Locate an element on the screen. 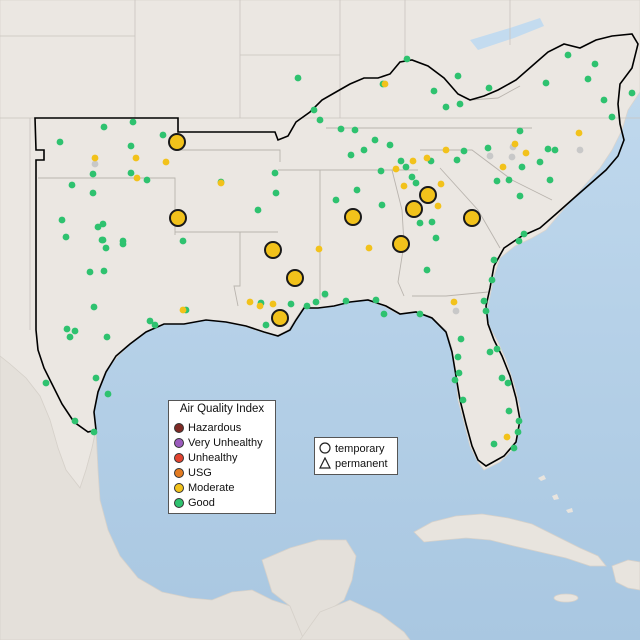 This screenshot has width=640, height=640. land-central-america is located at coordinates (355, 619).